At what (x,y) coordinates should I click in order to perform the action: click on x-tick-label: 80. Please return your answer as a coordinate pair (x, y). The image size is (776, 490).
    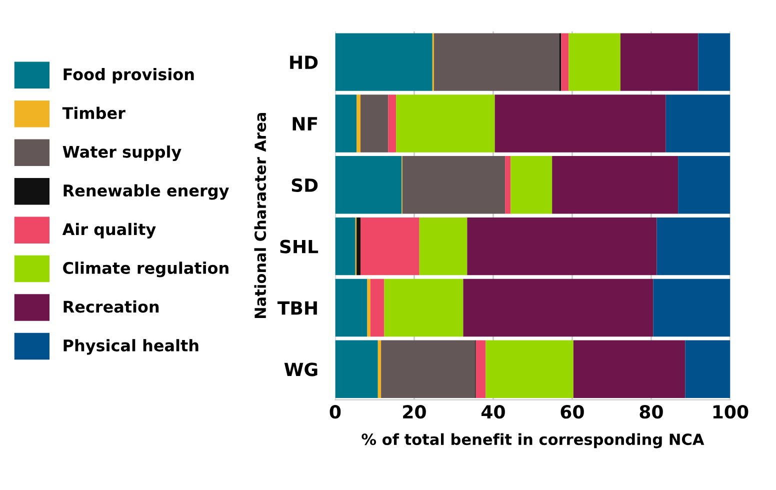
    Looking at the image, I should click on (651, 412).